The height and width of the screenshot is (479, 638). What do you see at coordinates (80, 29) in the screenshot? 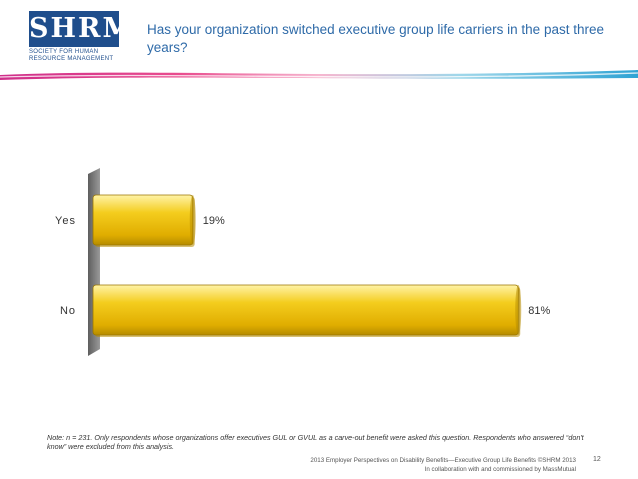
I see `logo-wordmark: SHRM` at bounding box center [80, 29].